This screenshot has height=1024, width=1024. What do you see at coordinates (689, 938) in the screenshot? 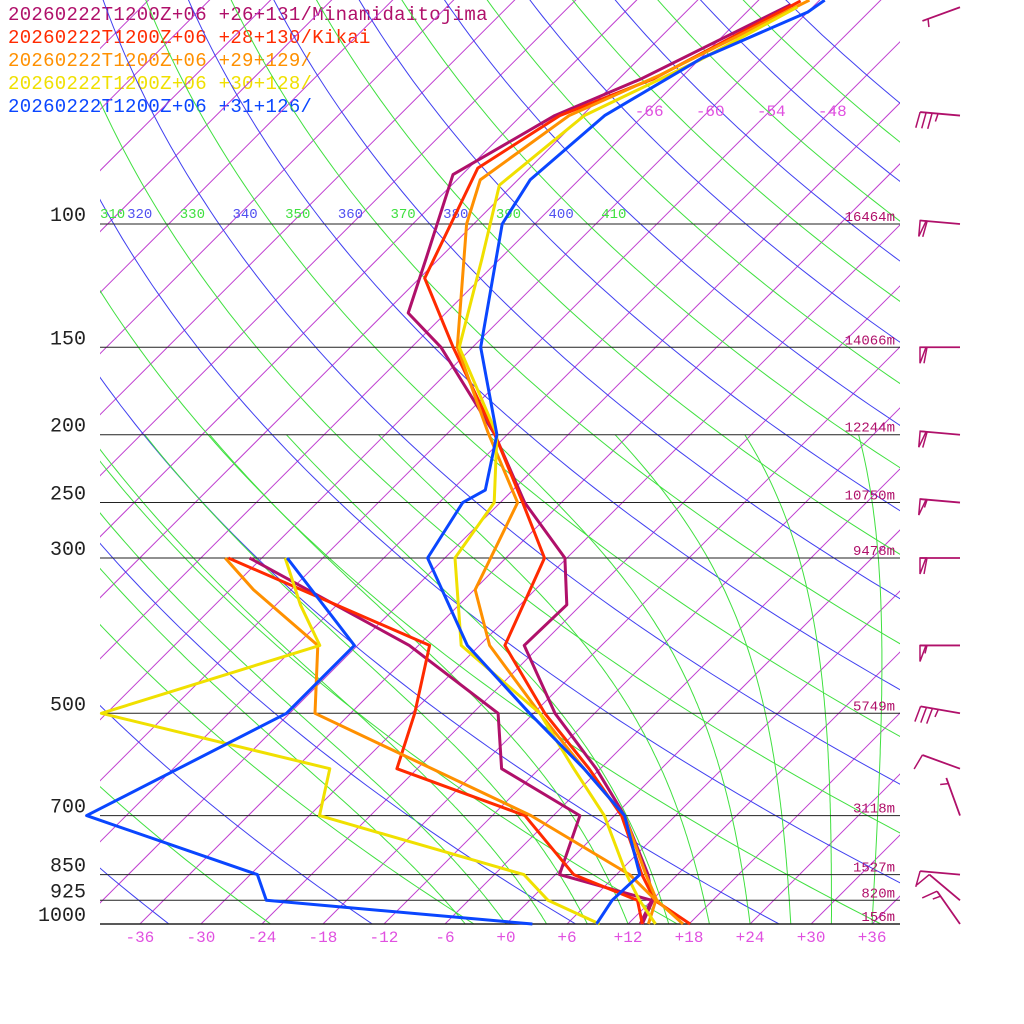
I see `x-tick-label: +18` at bounding box center [689, 938].